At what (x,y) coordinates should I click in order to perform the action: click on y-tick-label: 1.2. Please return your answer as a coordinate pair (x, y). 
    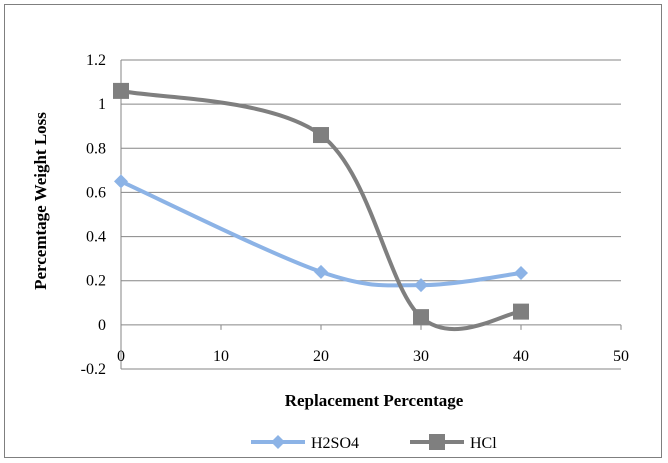
    Looking at the image, I should click on (96, 60).